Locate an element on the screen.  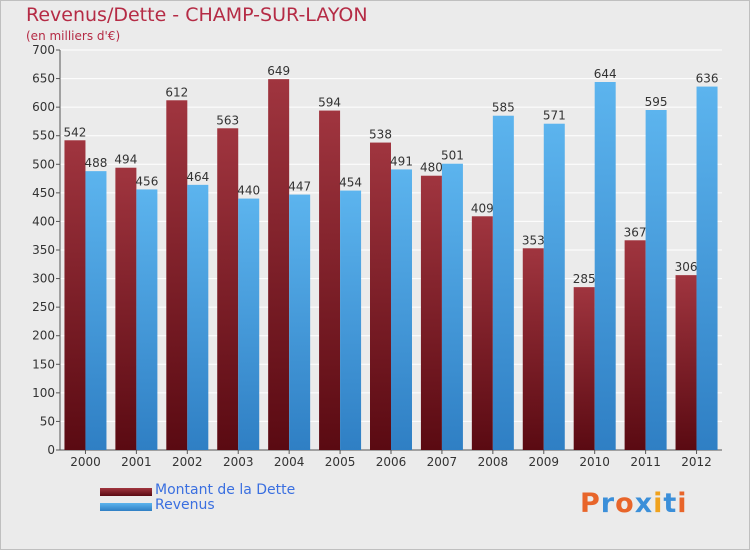
data-label-revenus: 491 is located at coordinates (401, 161).